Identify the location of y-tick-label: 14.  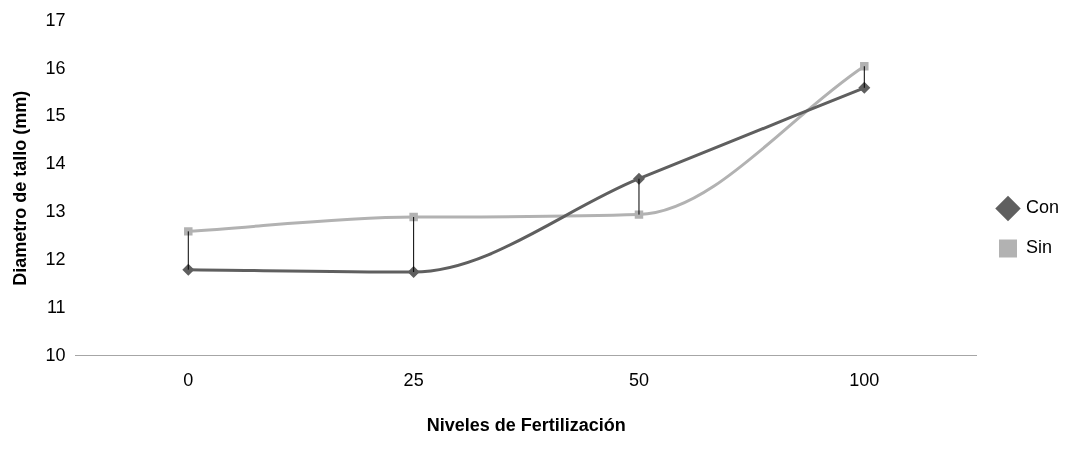
(55, 163).